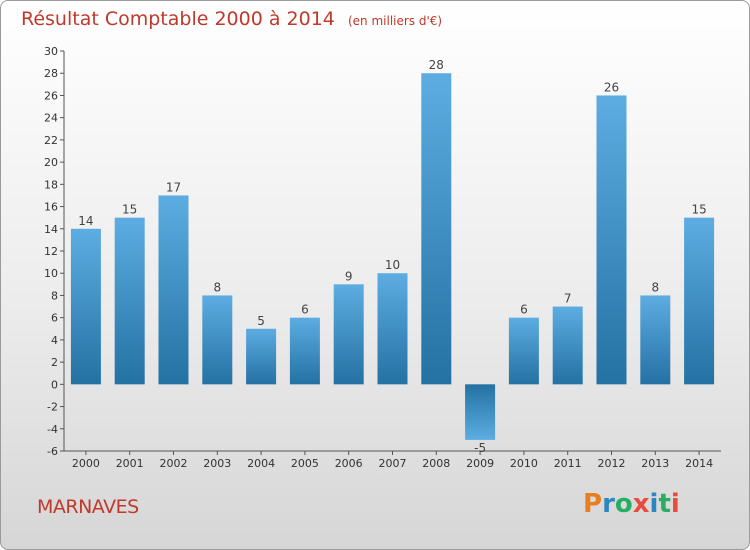  Describe the element at coordinates (51, 140) in the screenshot. I see `y-tick-label: 22` at that location.